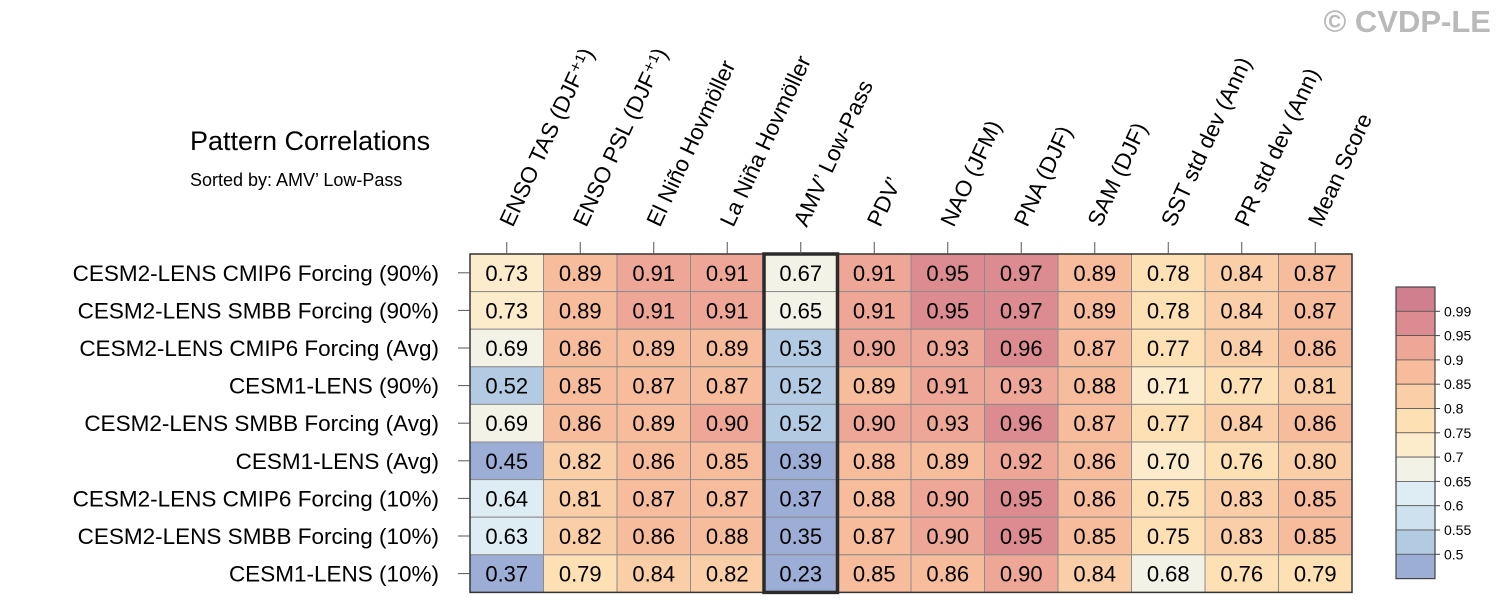 Image resolution: width=1501 pixels, height=614 pixels. I want to click on cell-value: 0.69, so click(506, 348).